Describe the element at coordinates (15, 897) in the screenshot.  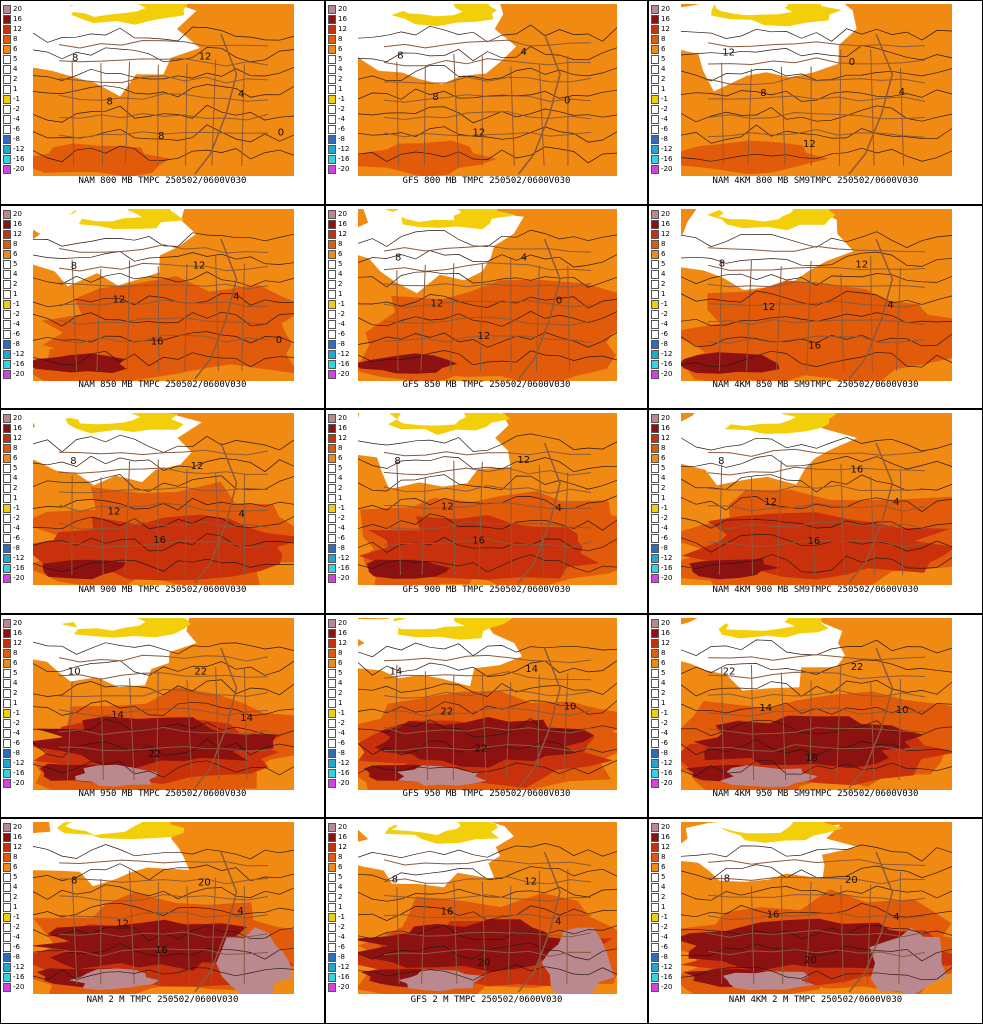
I see `legend-tick-label: 2` at that location.